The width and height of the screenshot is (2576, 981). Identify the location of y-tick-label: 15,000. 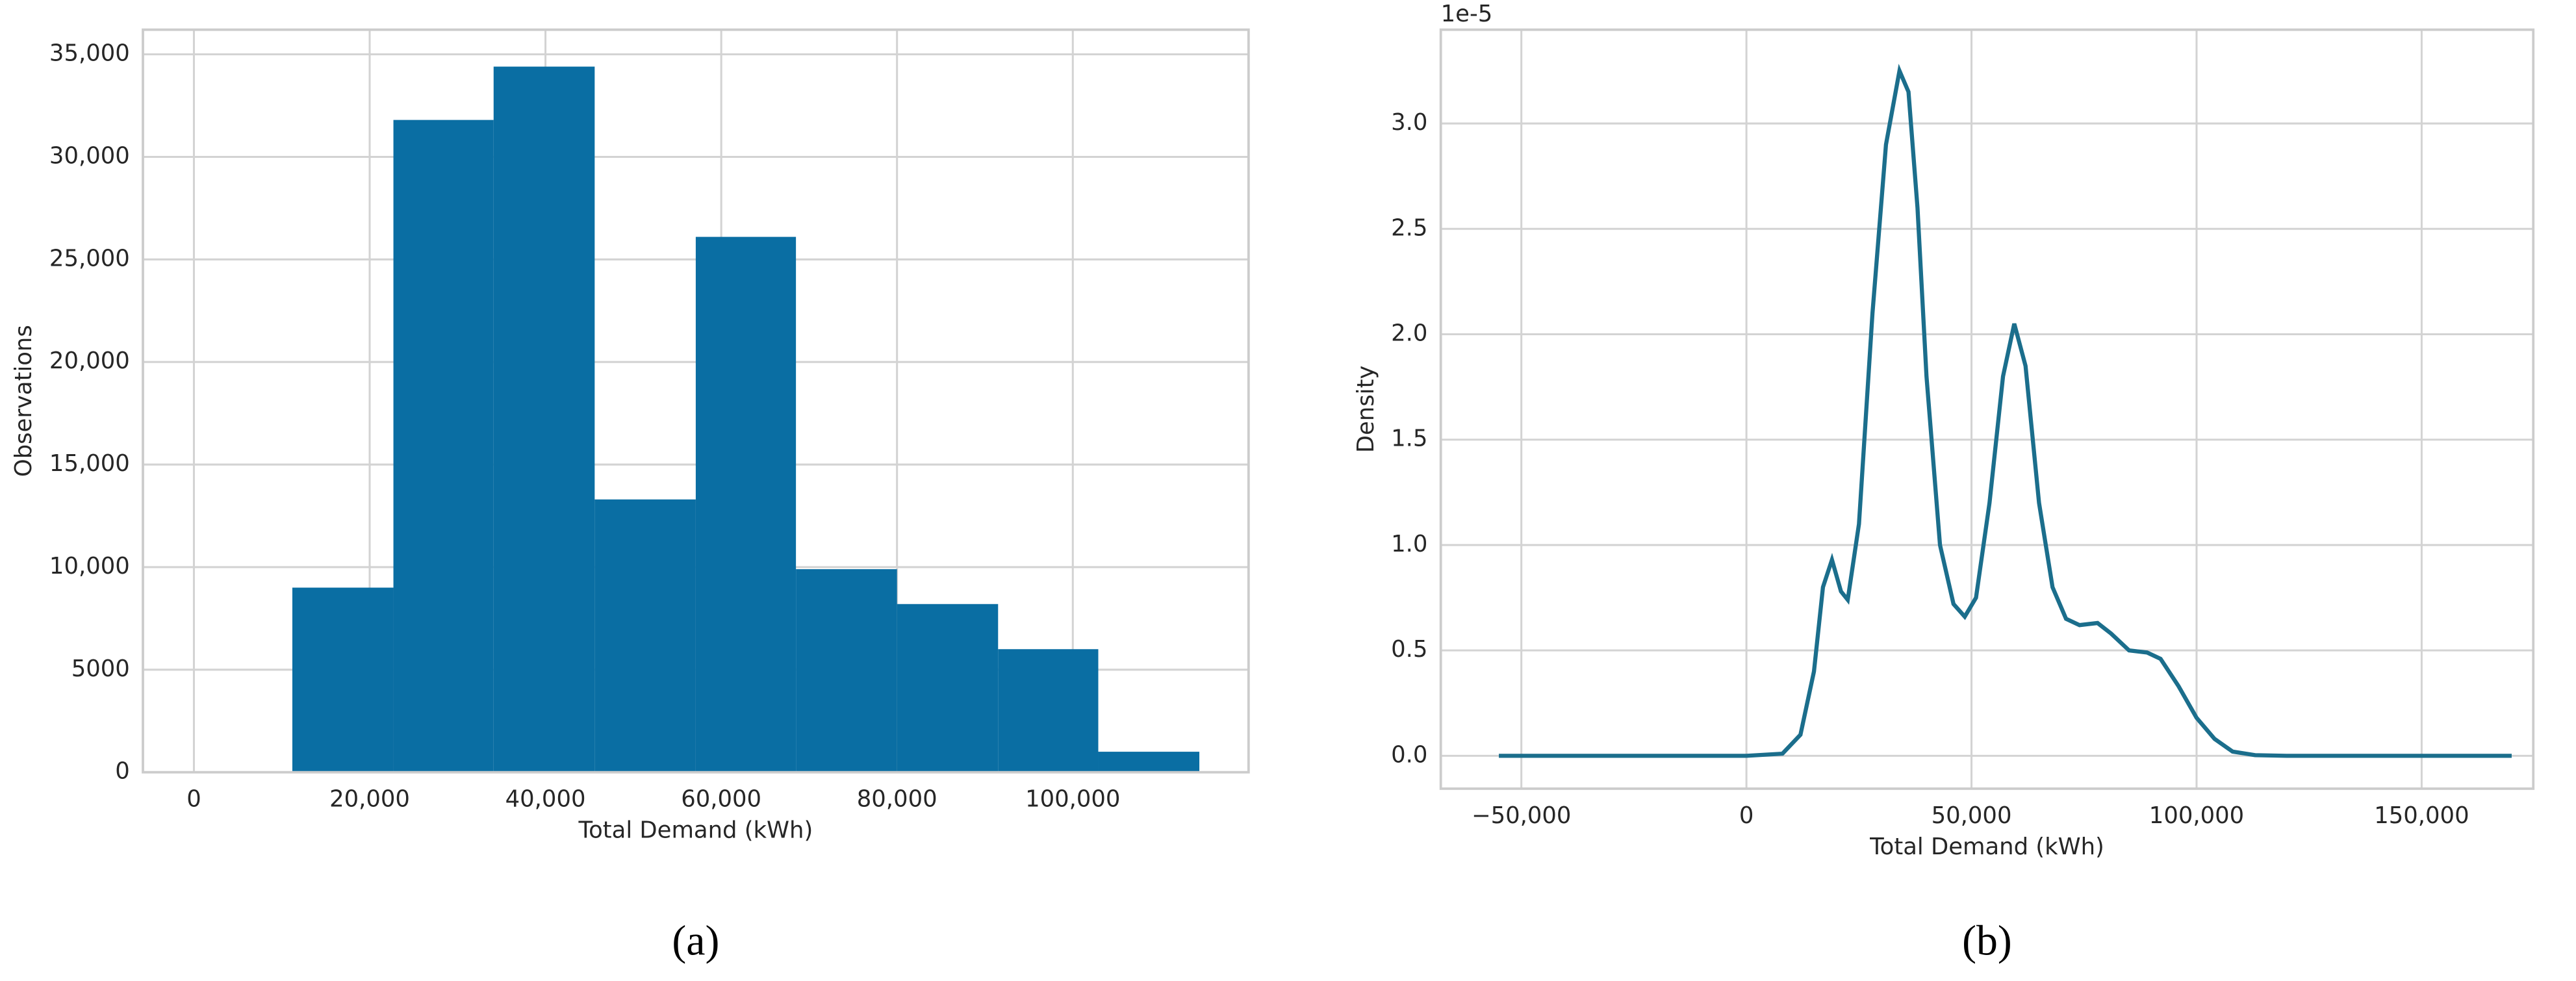
(89, 463).